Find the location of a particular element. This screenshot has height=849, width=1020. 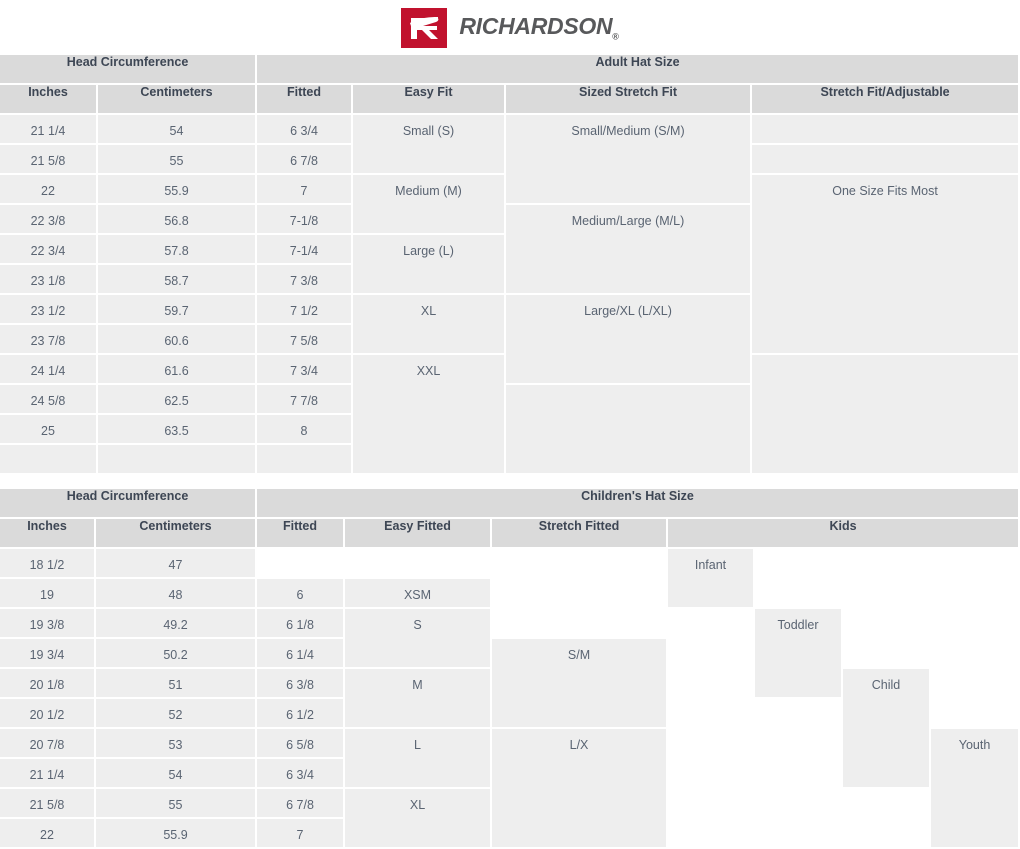

children-easy-fitted-empty is located at coordinates (419, 564).